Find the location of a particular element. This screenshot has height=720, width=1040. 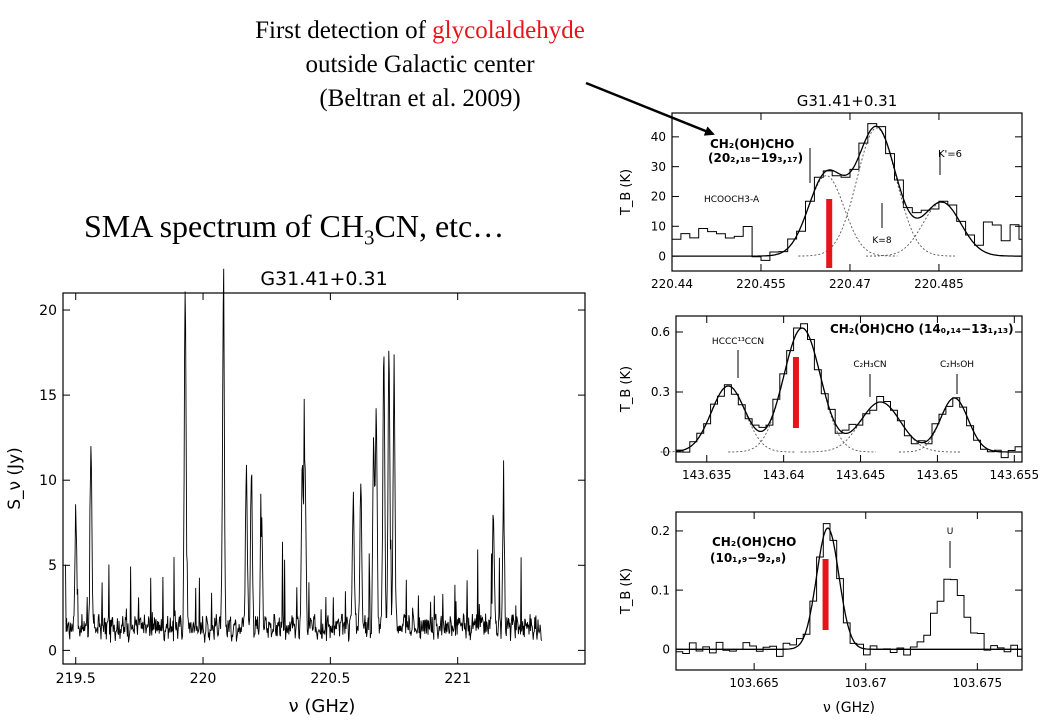

sma-chart-xtick-label: 220.5 is located at coordinates (330, 679).